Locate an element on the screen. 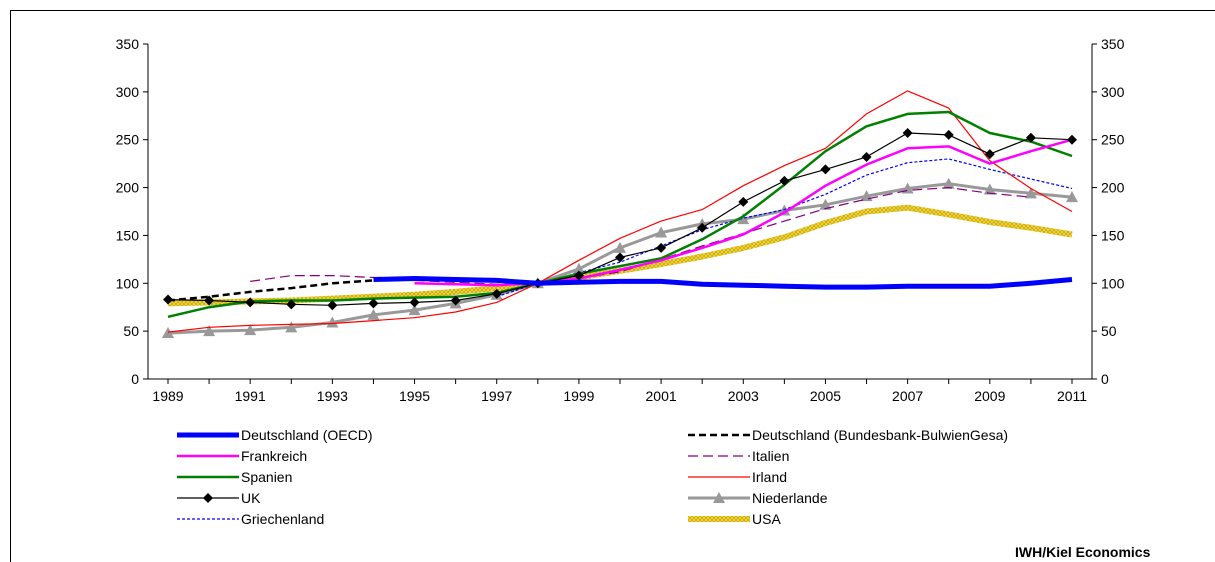 The width and height of the screenshot is (1215, 562). legend-label-deutschland-bundesbank-bulwiengesa: Deutschland (Bundesbank-BulwienGesa) is located at coordinates (880, 435).